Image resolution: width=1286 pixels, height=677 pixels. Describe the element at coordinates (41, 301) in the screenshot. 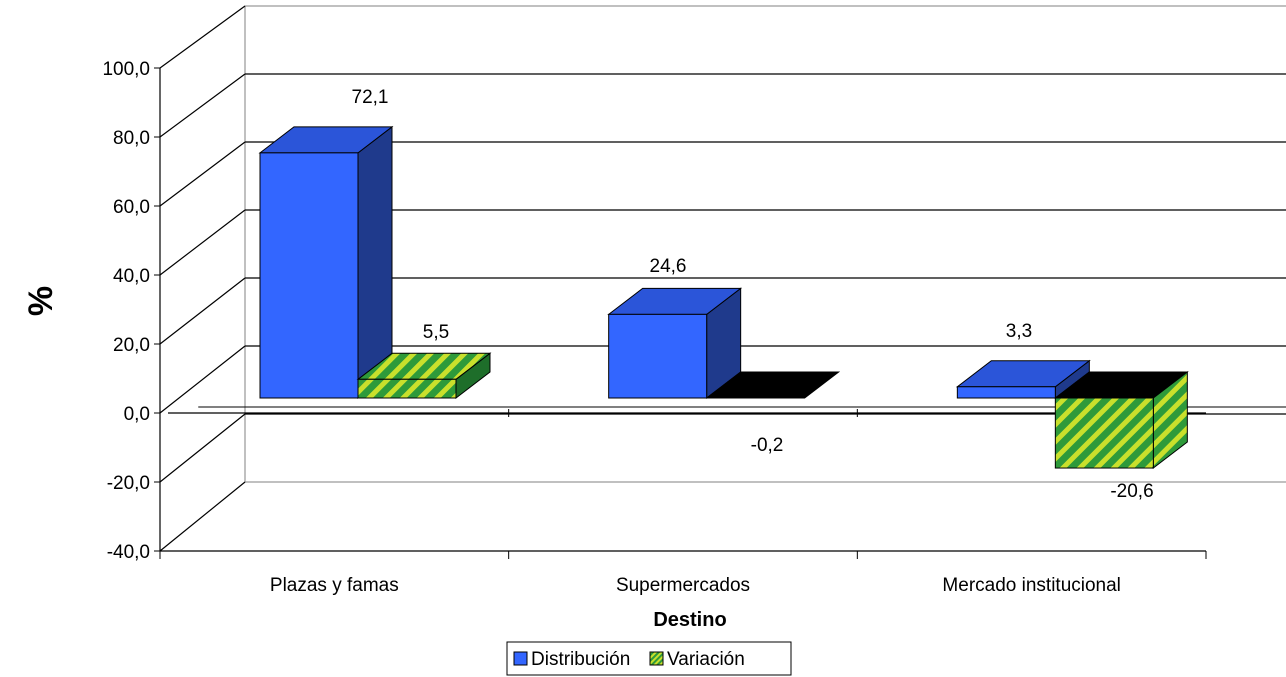

I see `y-axis-title: %` at that location.